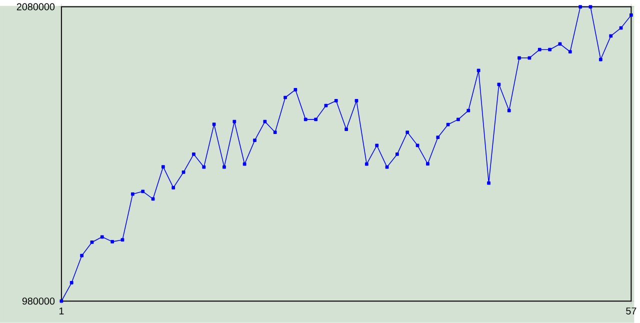  Describe the element at coordinates (61, 311) in the screenshot. I see `x-tick-label: 1` at that location.